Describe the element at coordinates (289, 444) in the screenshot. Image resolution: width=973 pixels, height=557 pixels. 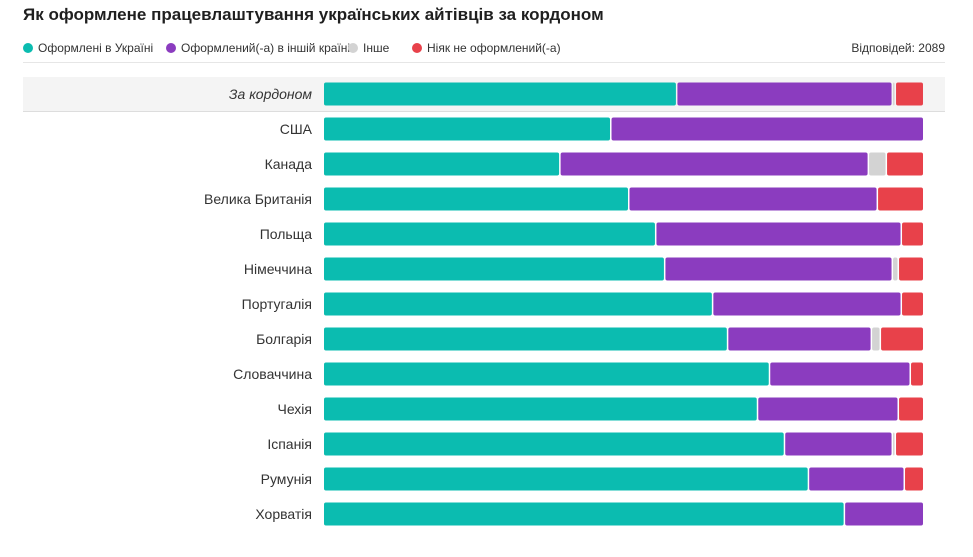
I see `category-label: Іспанія` at that location.